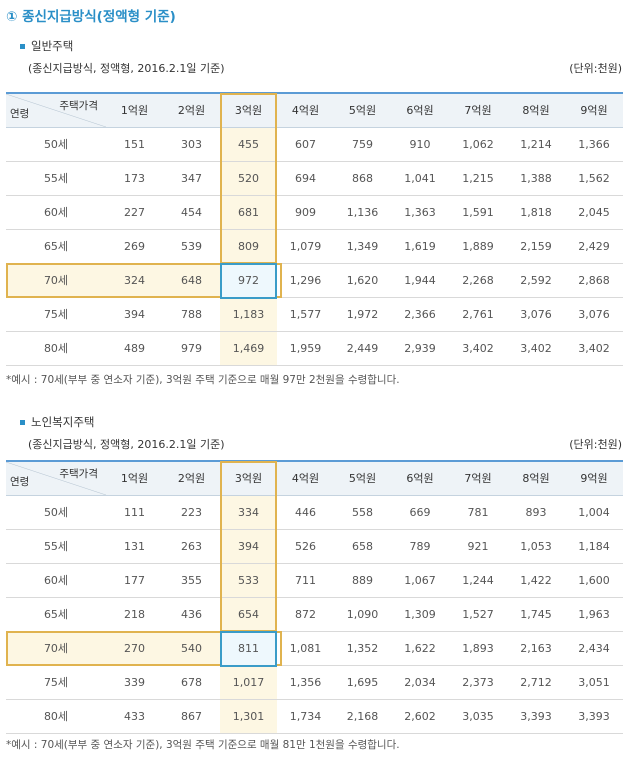 This screenshot has height=758, width=630. Describe the element at coordinates (478, 614) in the screenshot. I see `value-cell: 1,527` at that location.